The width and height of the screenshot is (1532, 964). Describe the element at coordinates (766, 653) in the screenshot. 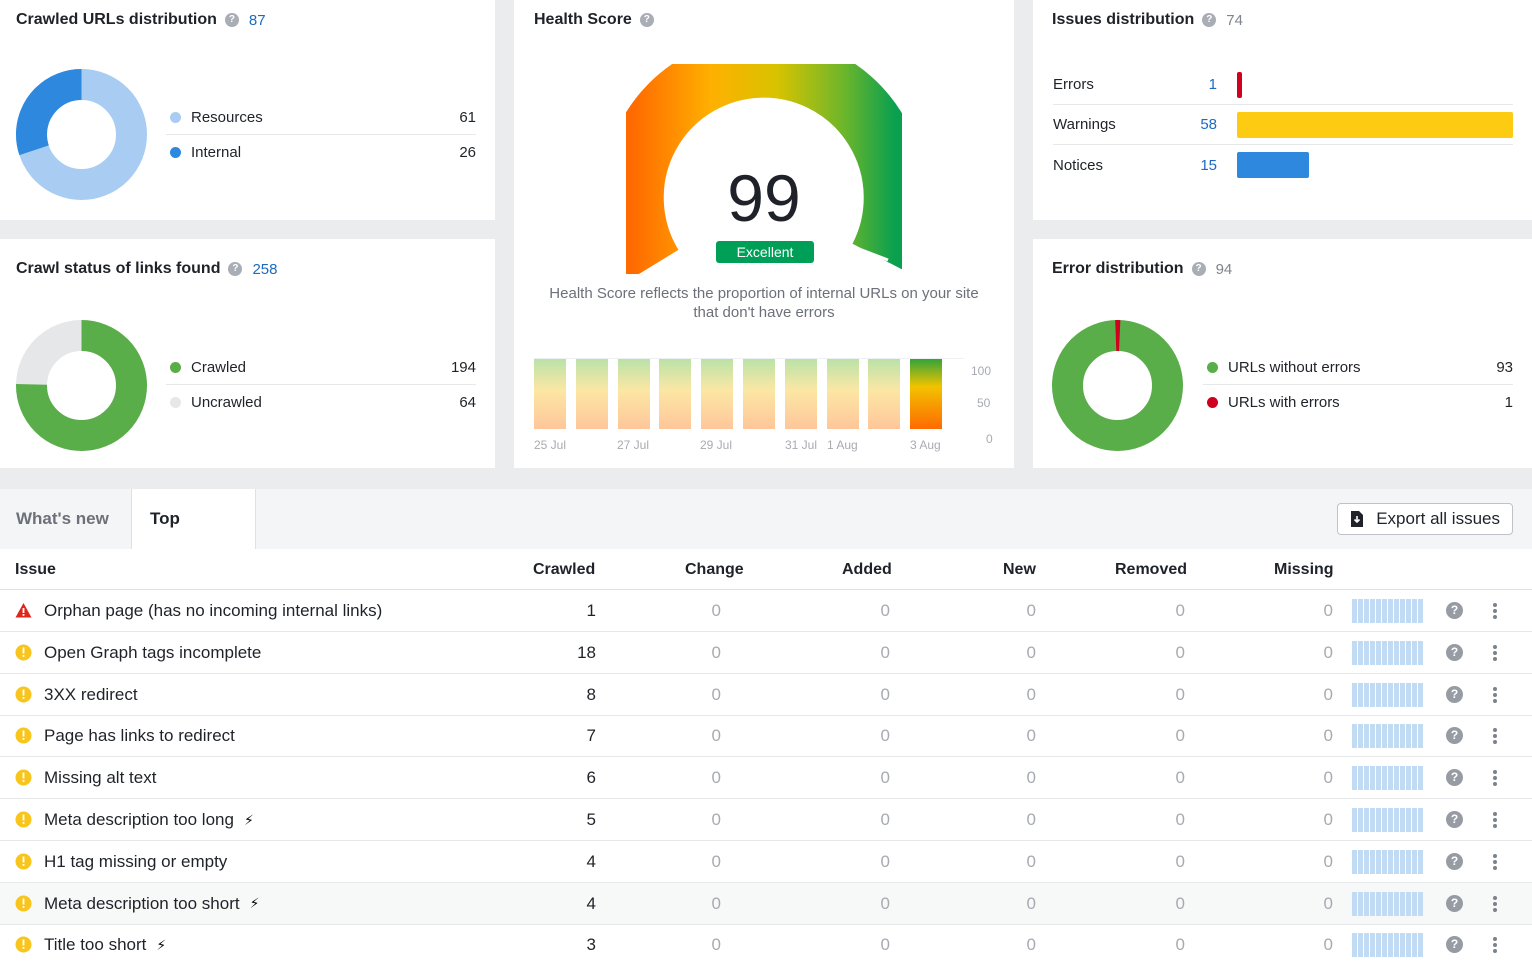

I see `table-row: Open Graph tags incomplete 18 0 0 0 0 0?` at that location.